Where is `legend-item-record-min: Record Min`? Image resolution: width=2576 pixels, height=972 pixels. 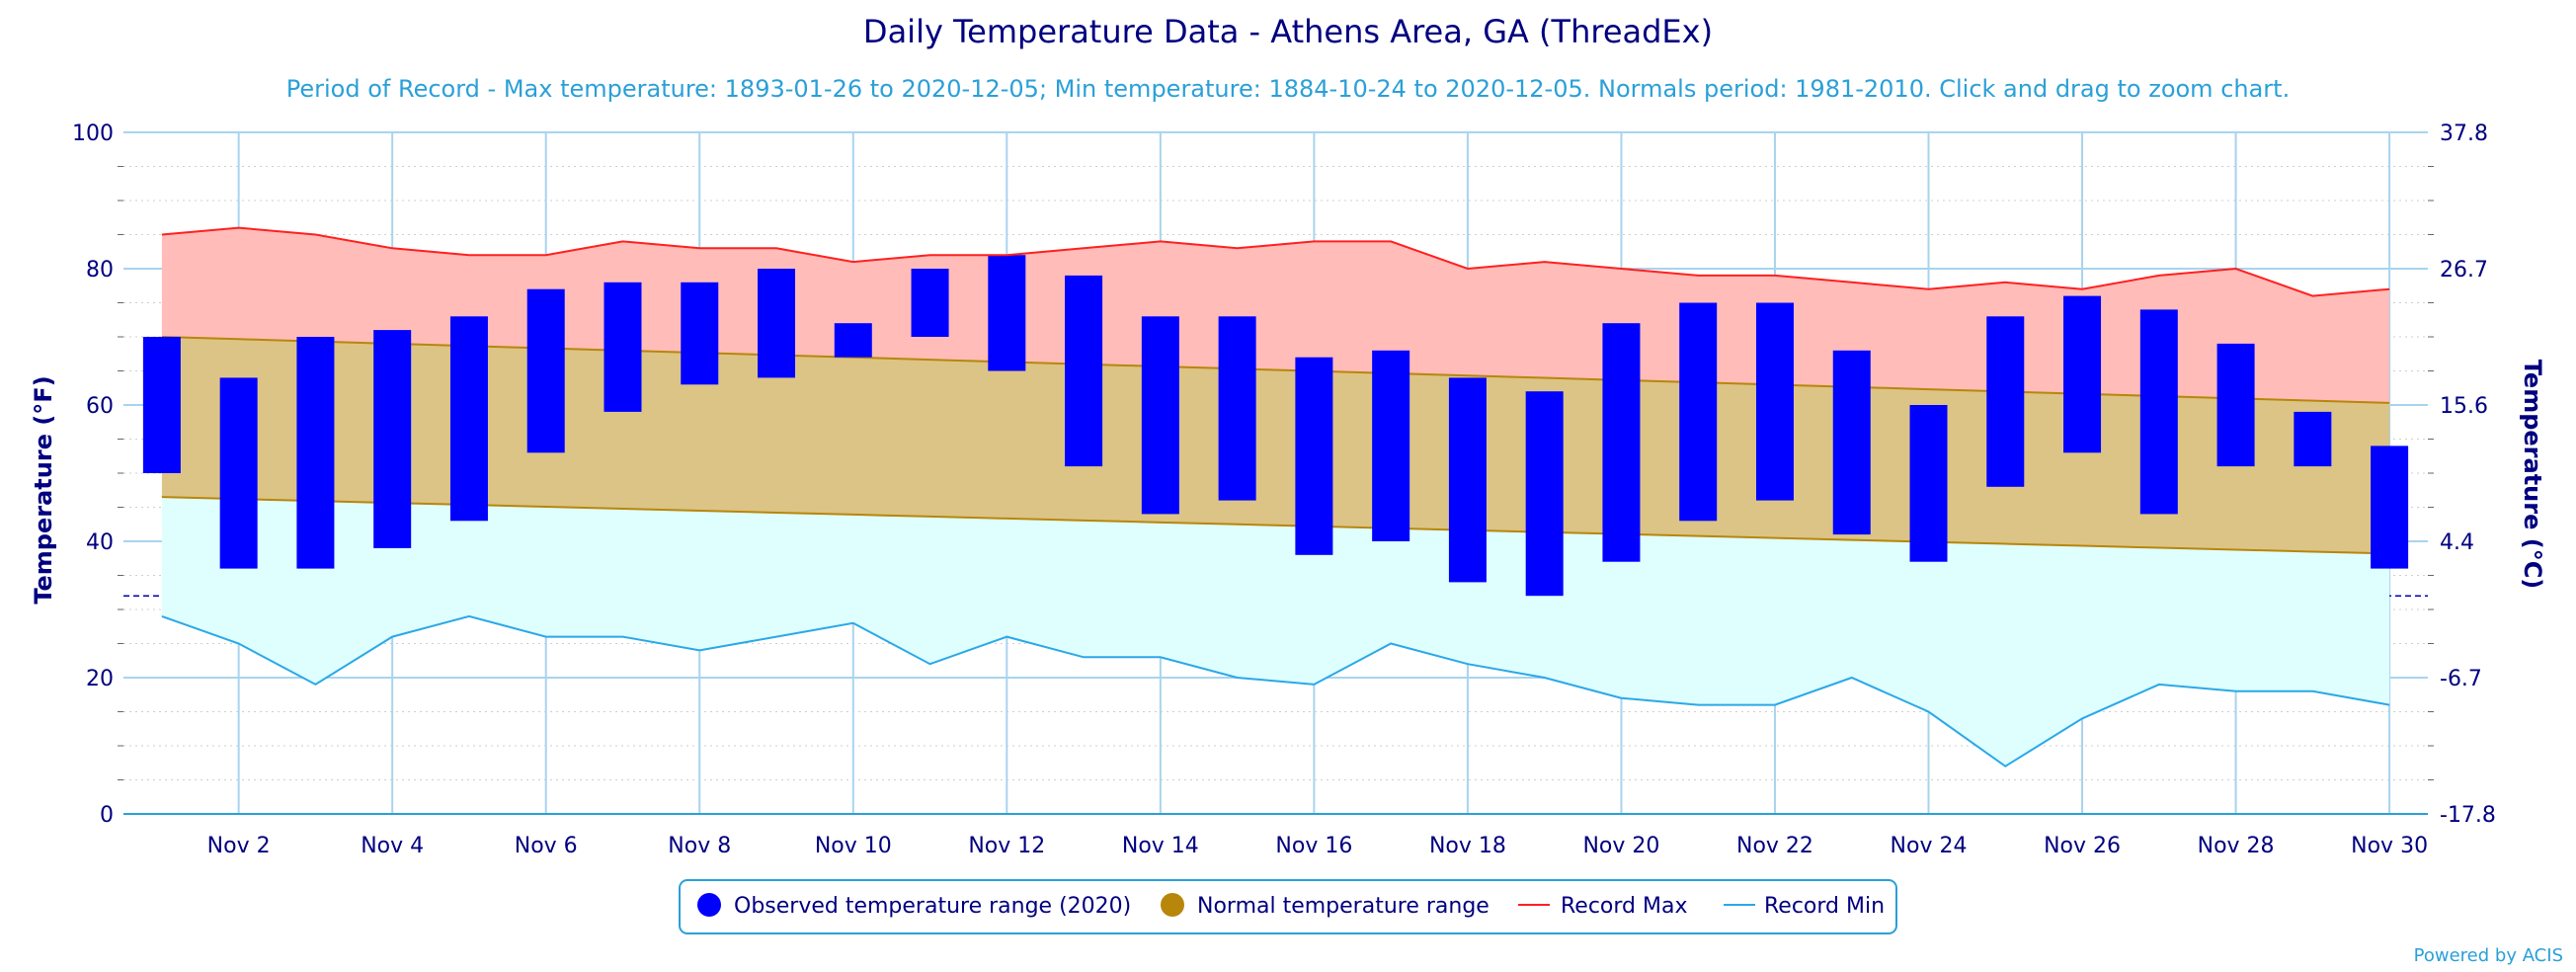
legend-item-record-min: Record Min is located at coordinates (1804, 907).